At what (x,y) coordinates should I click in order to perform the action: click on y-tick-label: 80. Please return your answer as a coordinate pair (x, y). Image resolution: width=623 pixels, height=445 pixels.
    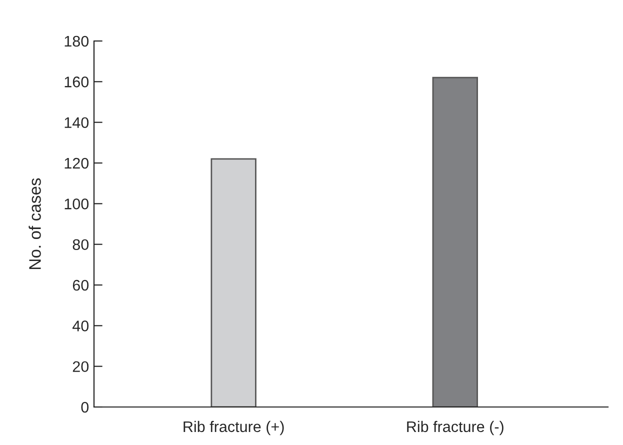
    Looking at the image, I should click on (80, 244).